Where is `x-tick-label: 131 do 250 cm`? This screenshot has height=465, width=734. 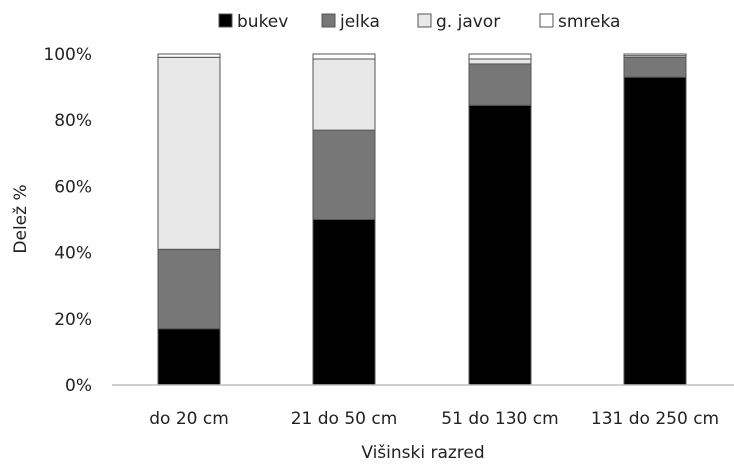 x-tick-label: 131 do 250 cm is located at coordinates (655, 419).